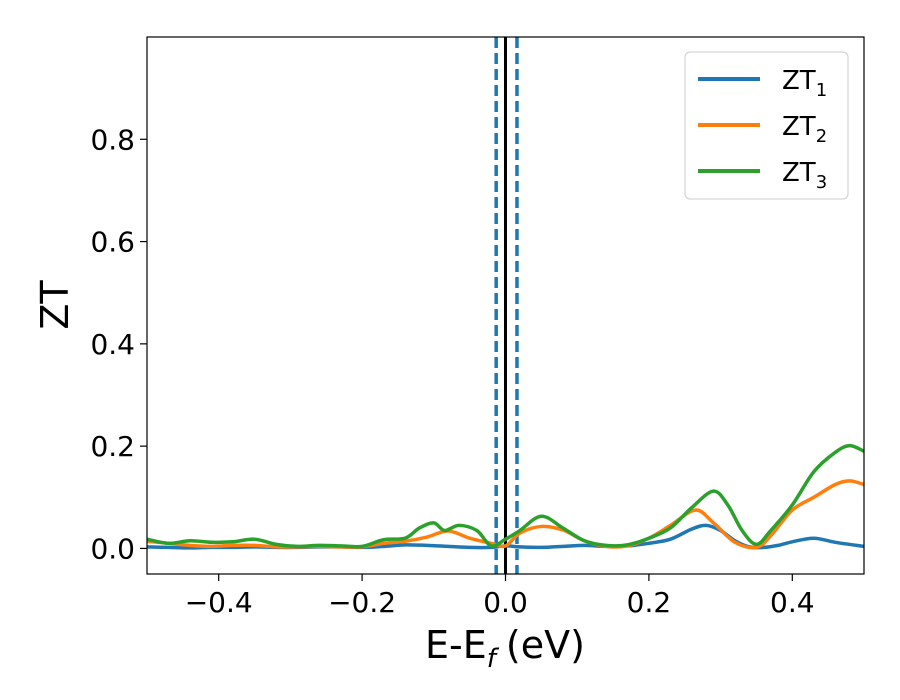 The width and height of the screenshot is (900, 700). Describe the element at coordinates (792, 602) in the screenshot. I see `x-tick-label: 0.4` at that location.